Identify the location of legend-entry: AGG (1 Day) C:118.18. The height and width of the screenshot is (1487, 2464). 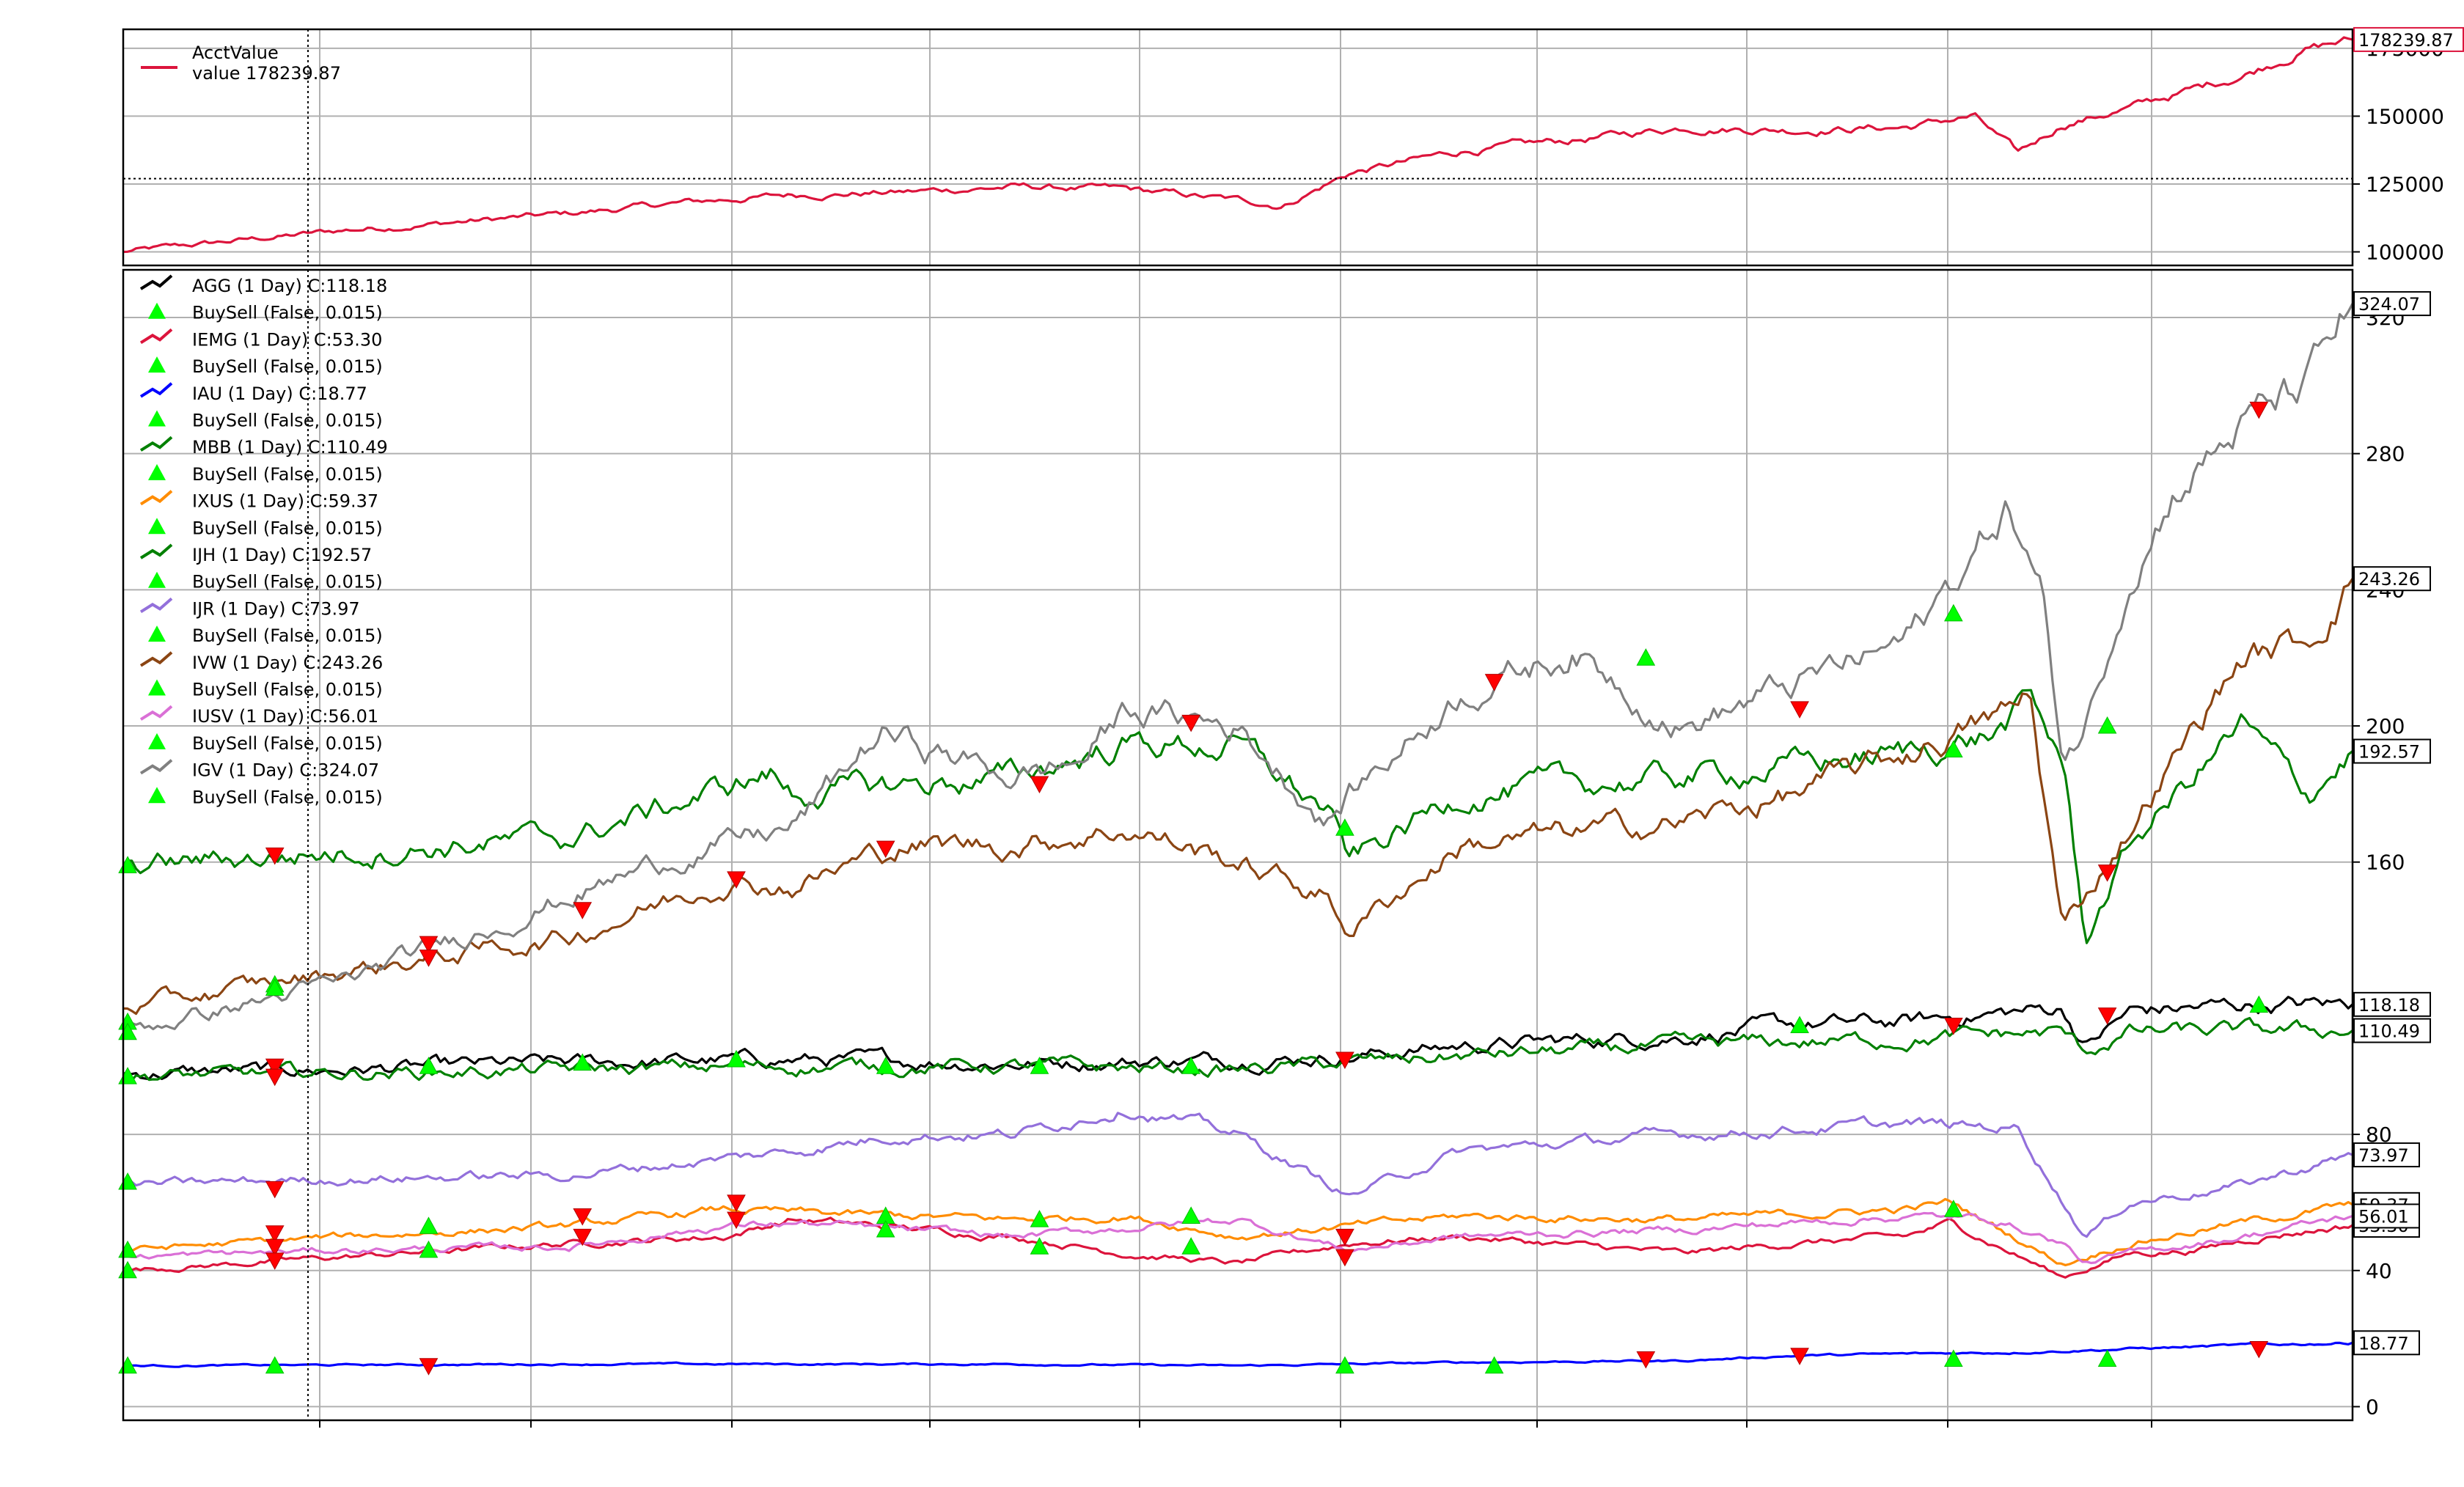
(289, 286).